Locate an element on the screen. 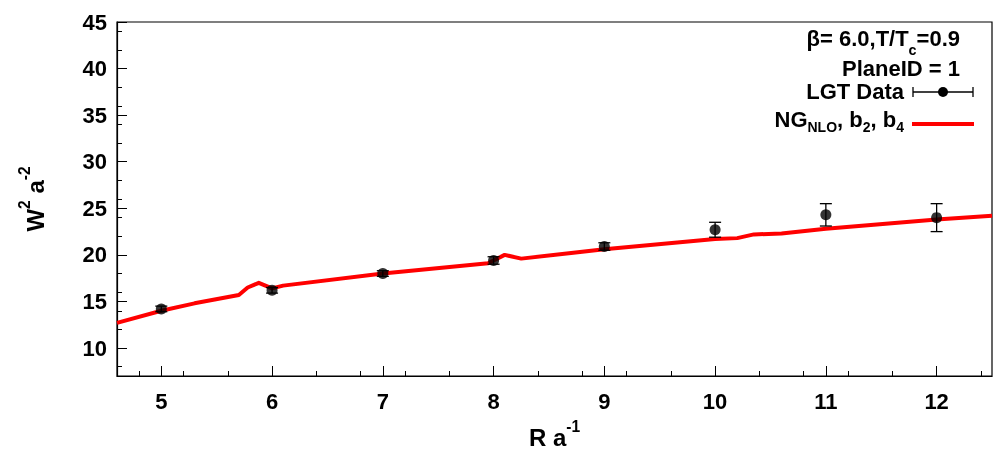  x-tick-label: 8 is located at coordinates (493, 401).